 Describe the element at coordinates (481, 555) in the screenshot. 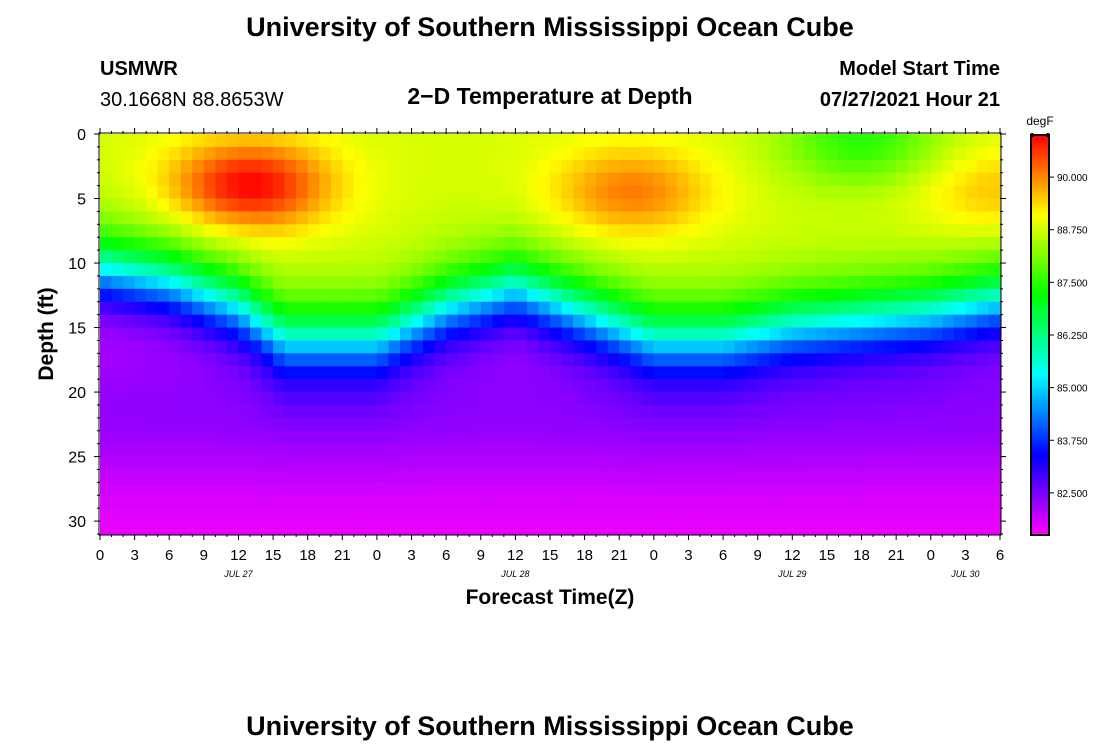

I see `x-tick-label: 9` at that location.